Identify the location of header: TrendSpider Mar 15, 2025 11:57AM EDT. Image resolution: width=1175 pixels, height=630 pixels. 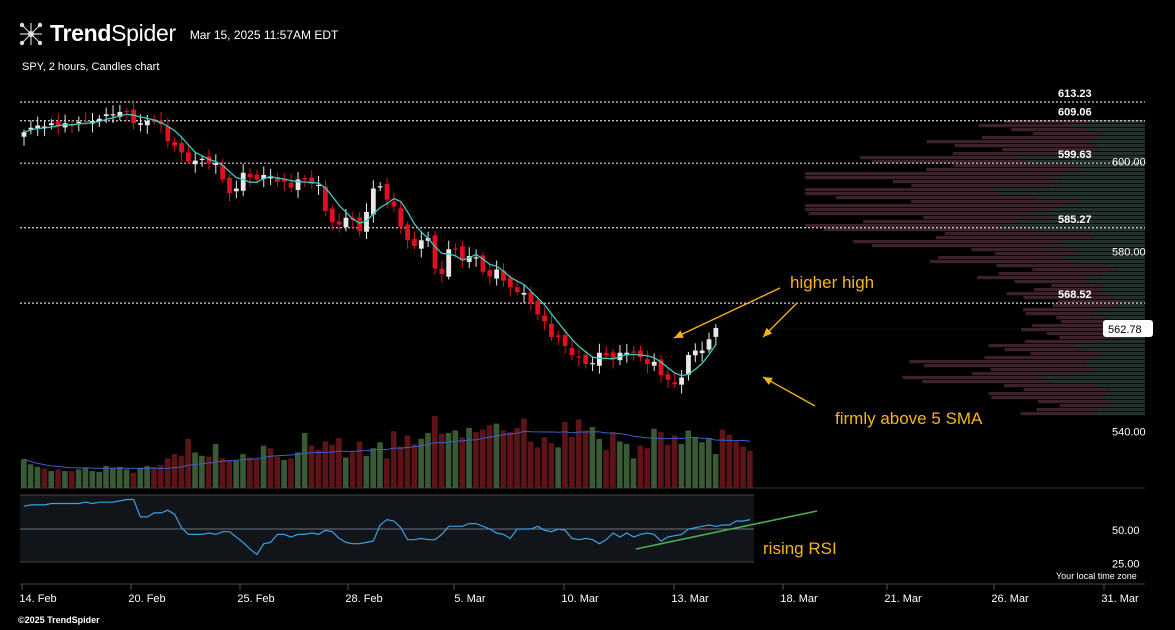
(178, 33).